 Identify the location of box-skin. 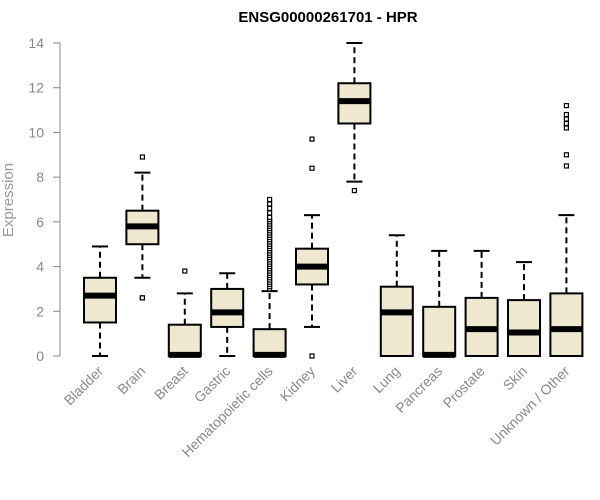
(524, 309).